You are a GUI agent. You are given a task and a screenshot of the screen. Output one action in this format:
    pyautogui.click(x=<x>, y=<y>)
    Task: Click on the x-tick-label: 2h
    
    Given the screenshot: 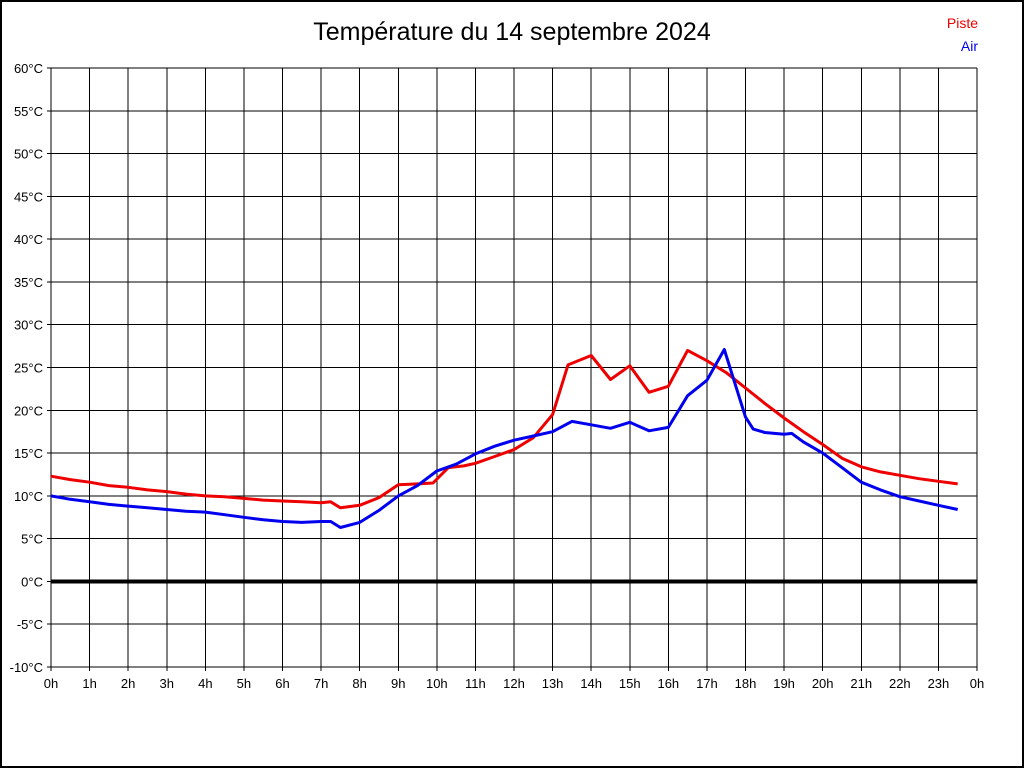 What is the action you would take?
    pyautogui.click(x=128, y=683)
    